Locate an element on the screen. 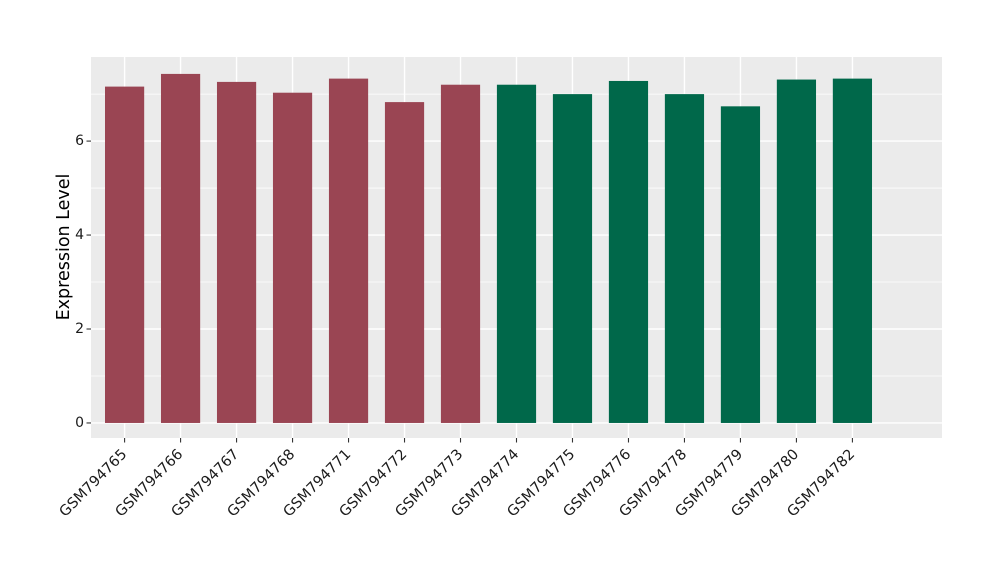 This screenshot has height=580, width=1000. bar-GSM794782 is located at coordinates (852, 250).